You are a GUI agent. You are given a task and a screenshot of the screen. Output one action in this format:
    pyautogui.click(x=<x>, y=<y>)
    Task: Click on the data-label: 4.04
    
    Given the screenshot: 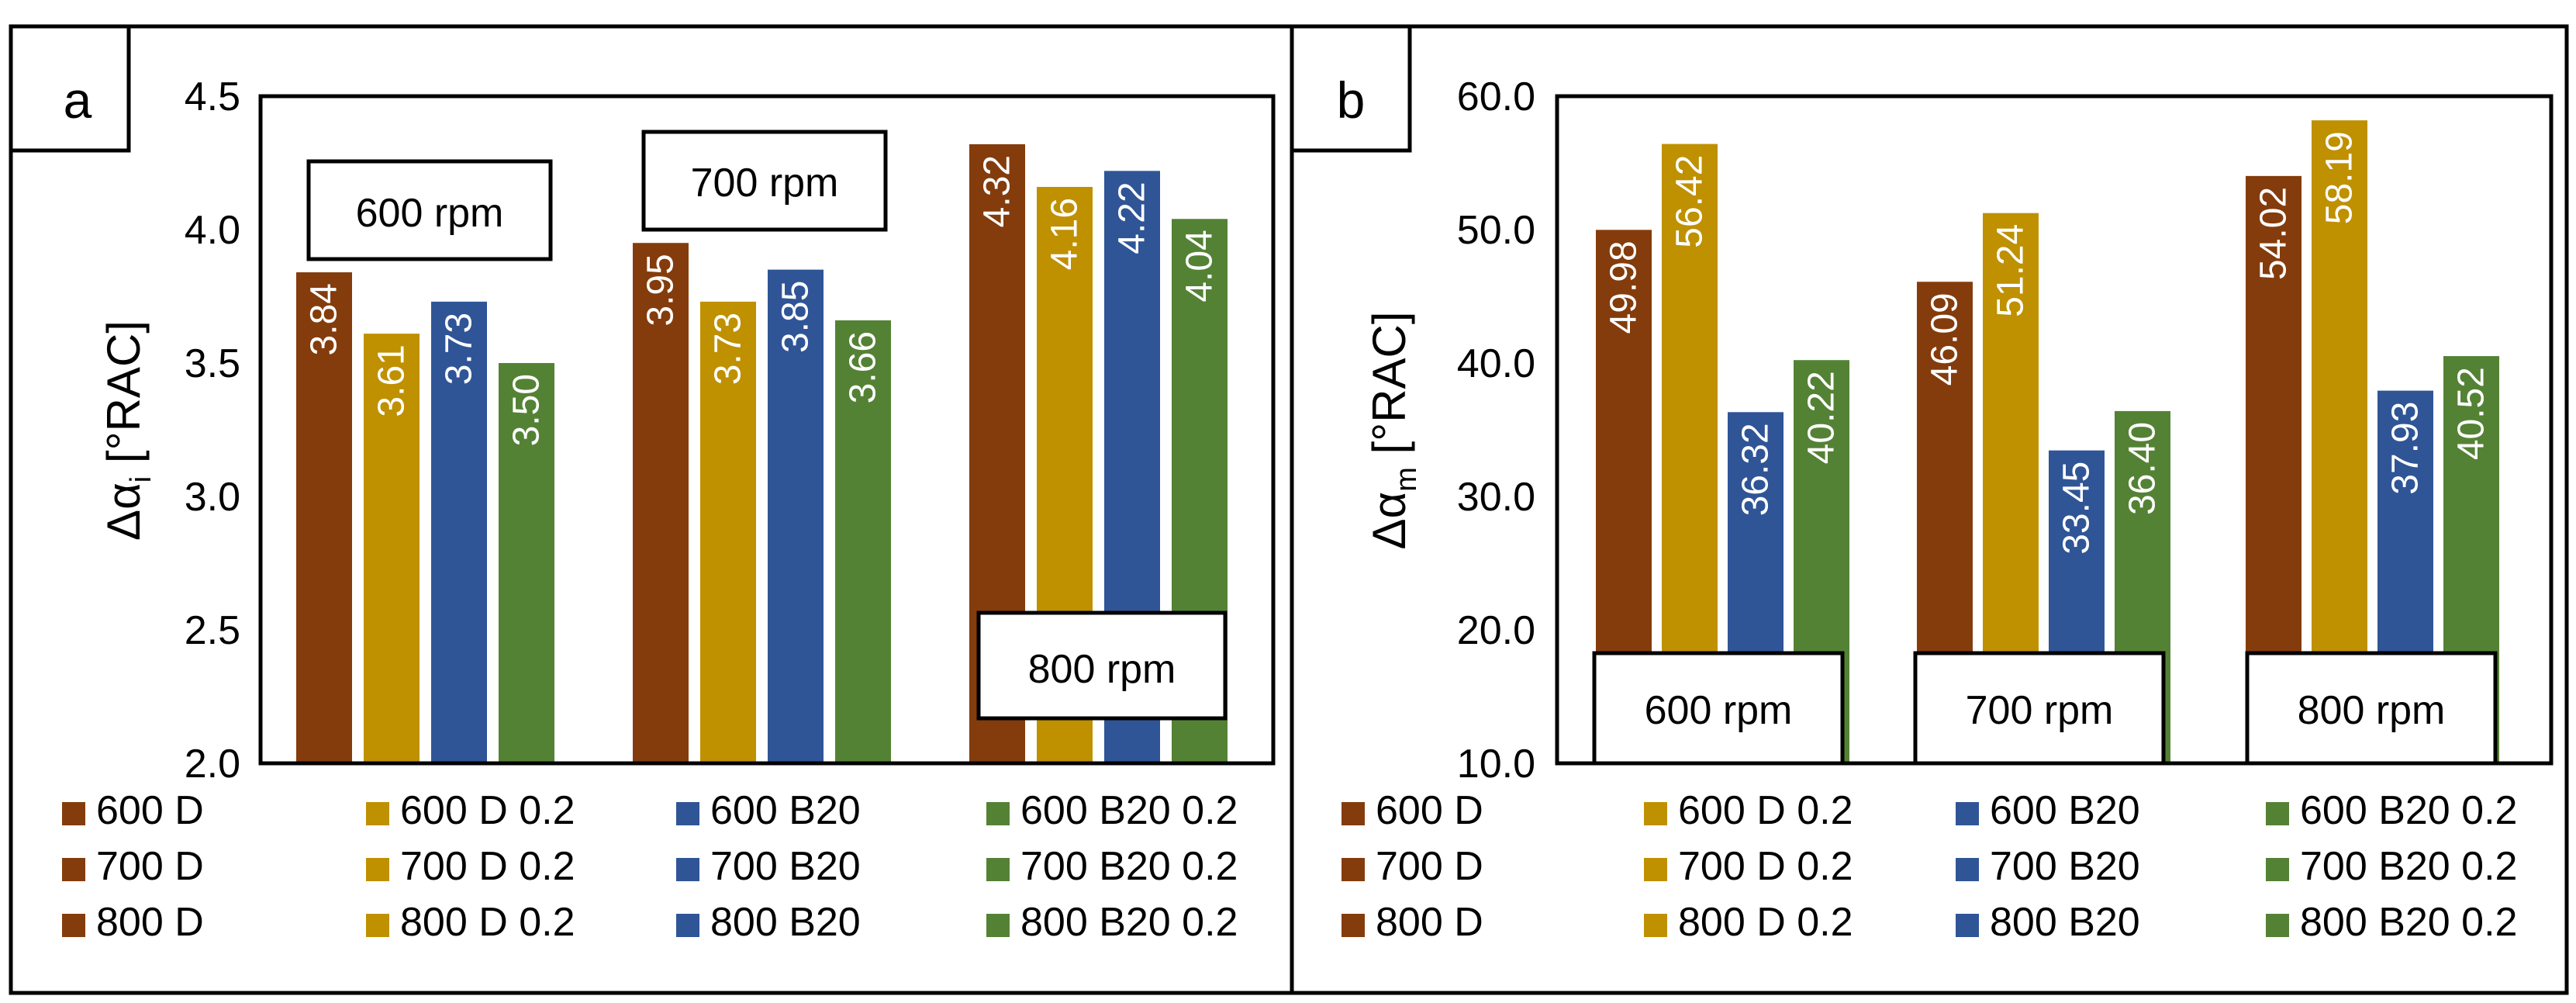 What is the action you would take?
    pyautogui.click(x=1200, y=266)
    